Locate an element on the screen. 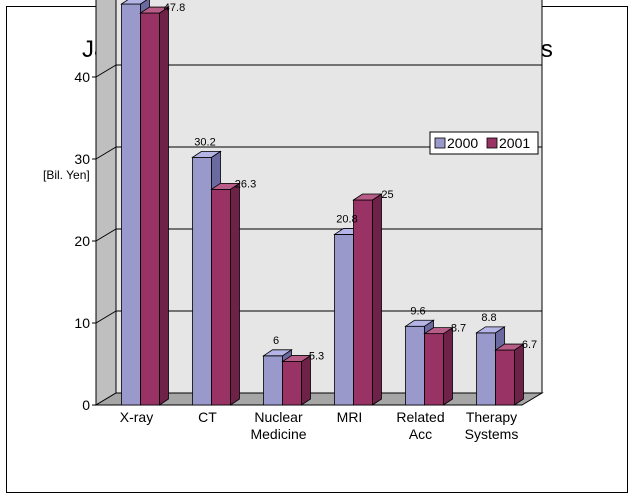 The image size is (635, 499). y-tick-label: 10 is located at coordinates (82, 323).